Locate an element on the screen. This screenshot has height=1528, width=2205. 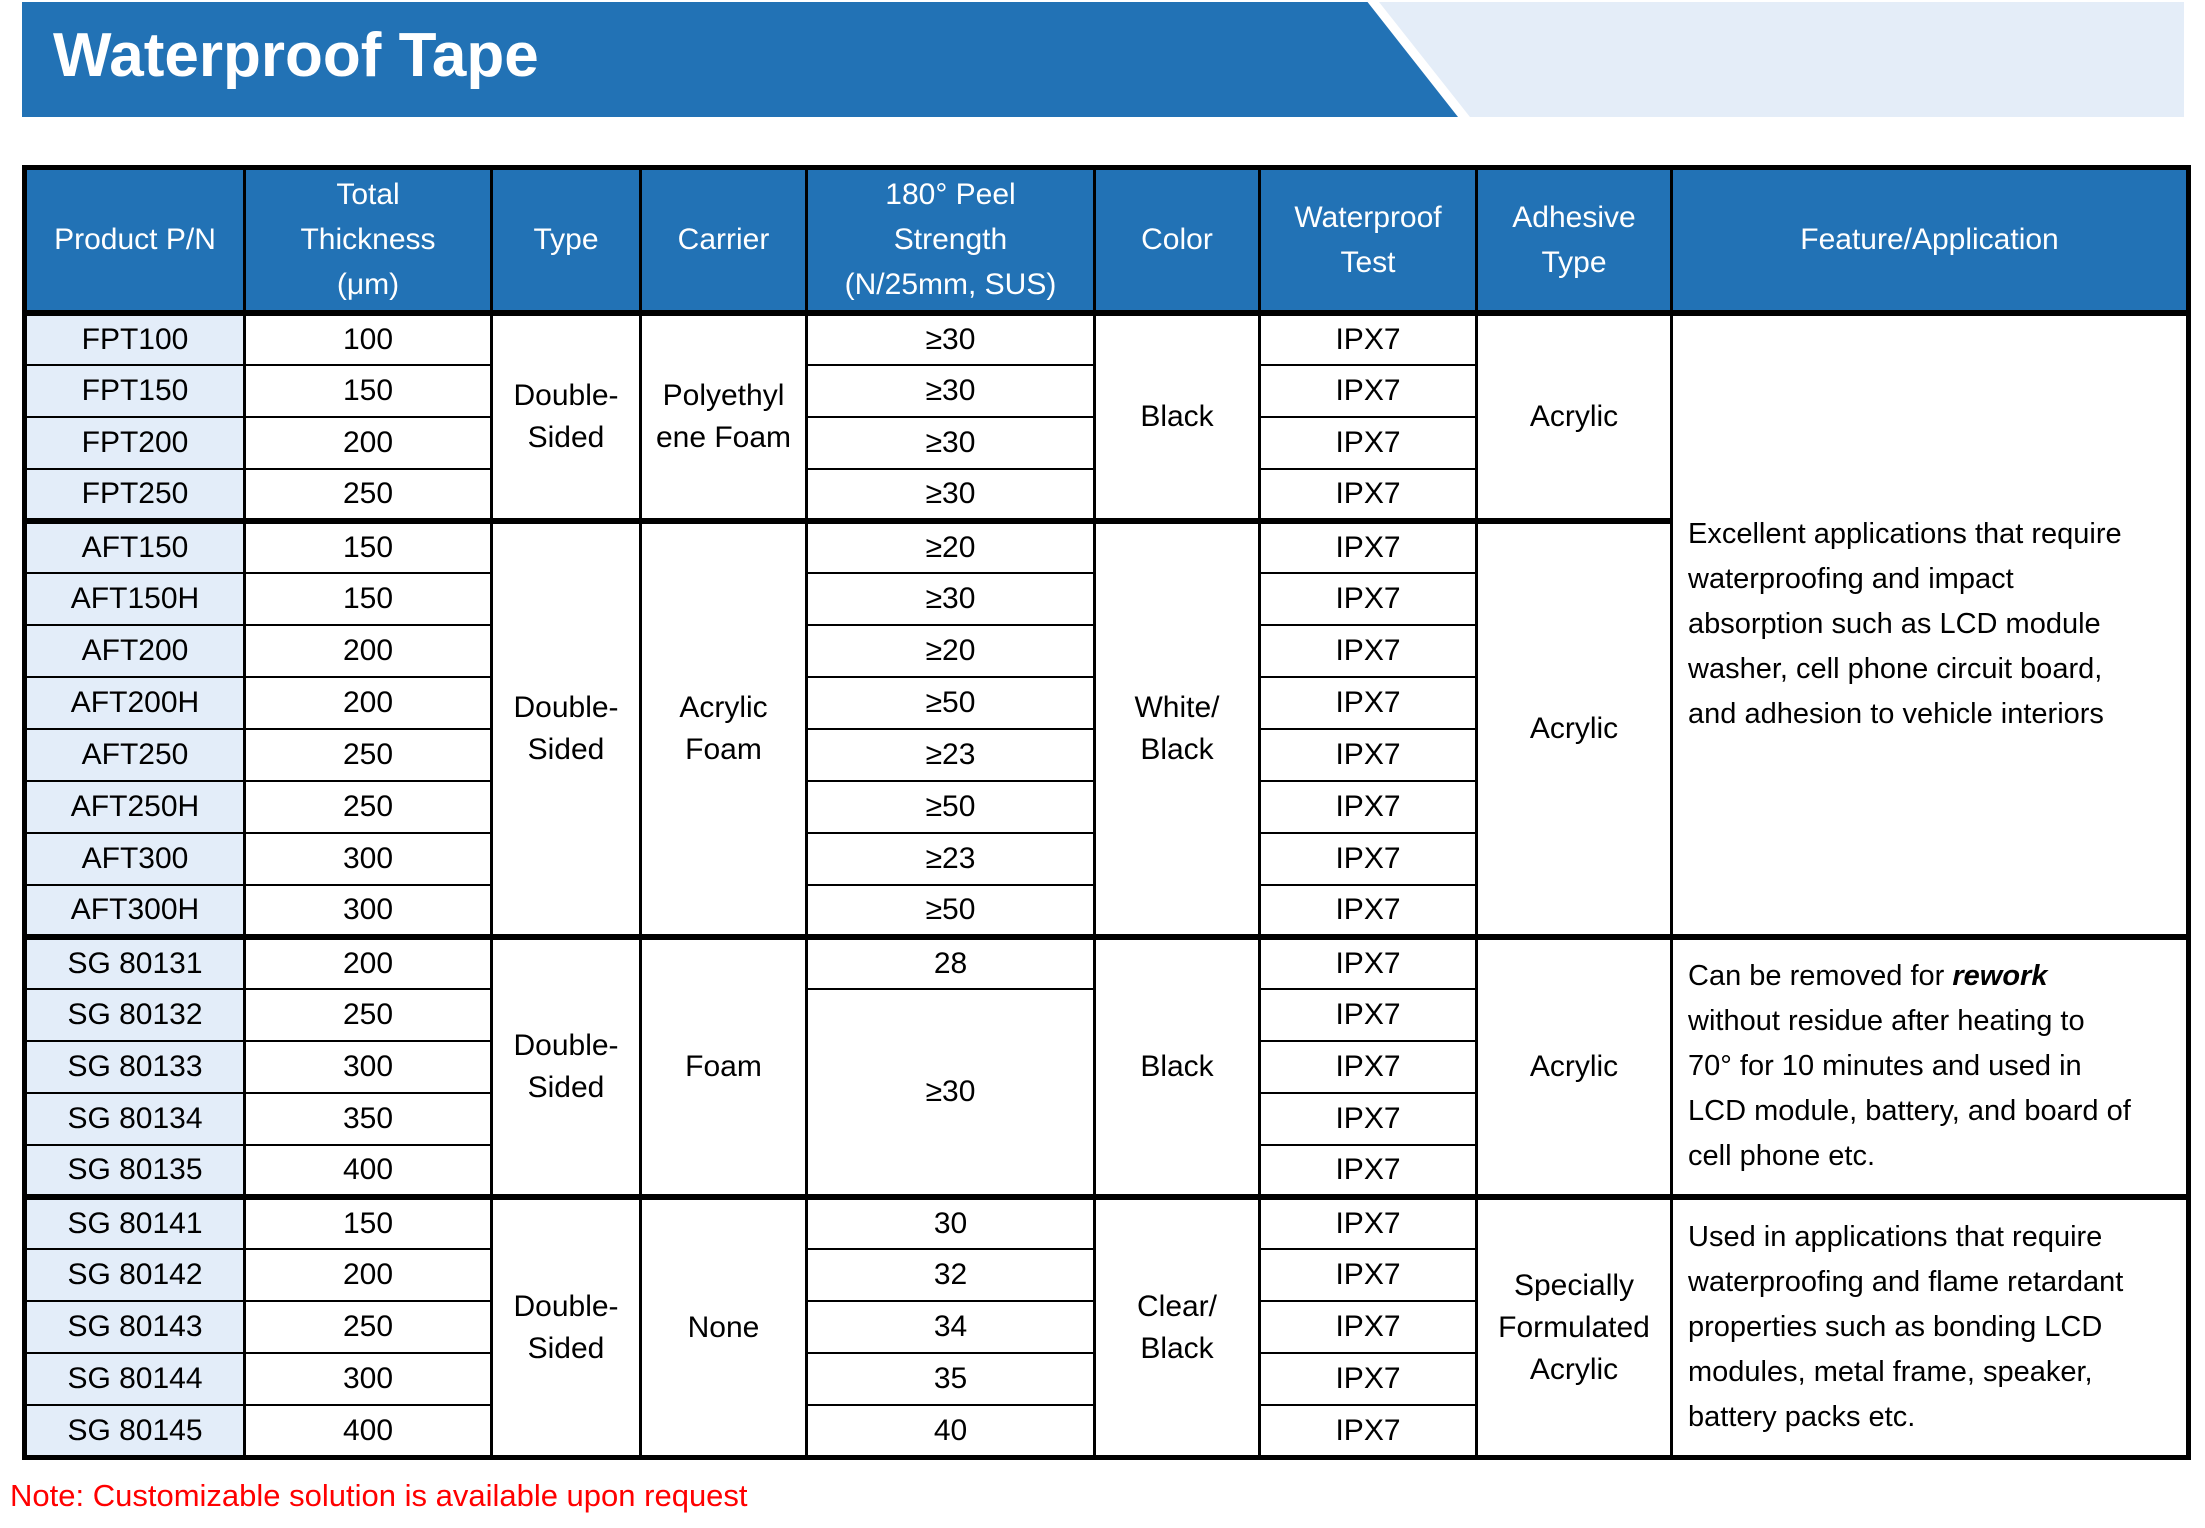
table-row: AFT250 250 ≥23 IPX7 is located at coordinates (1106, 754).